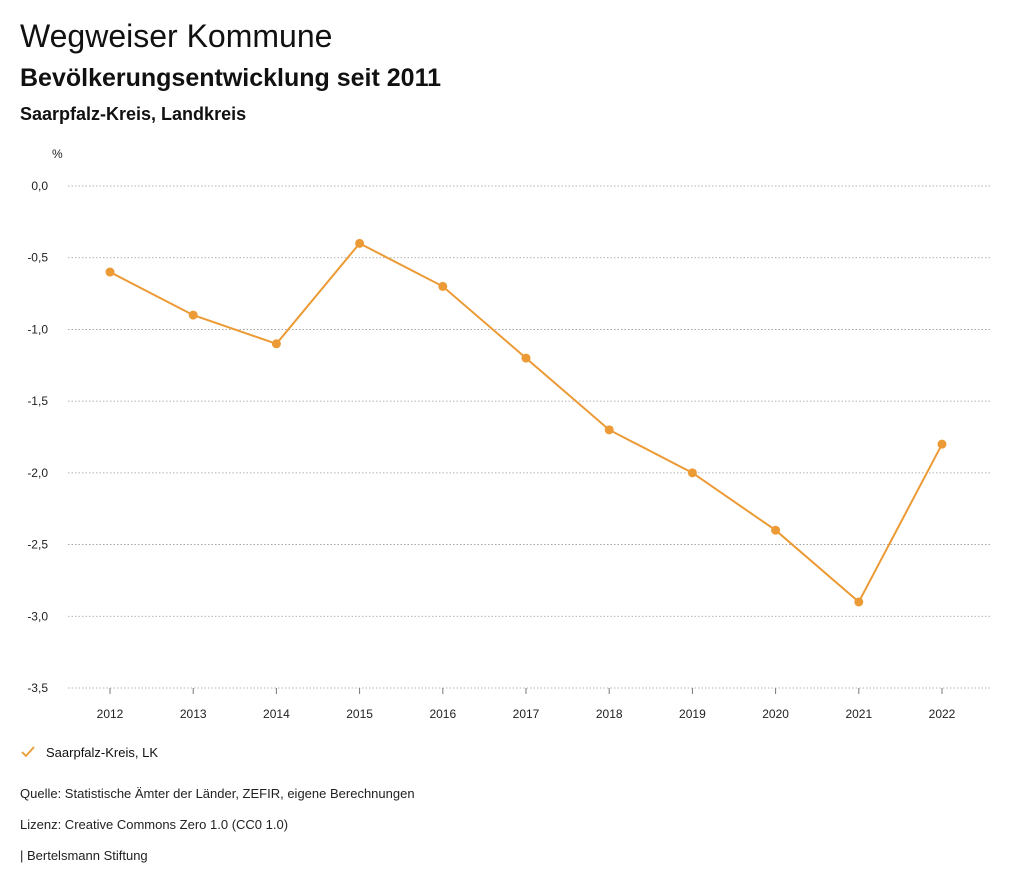  What do you see at coordinates (276, 714) in the screenshot?
I see `x-tick-label: 2014` at bounding box center [276, 714].